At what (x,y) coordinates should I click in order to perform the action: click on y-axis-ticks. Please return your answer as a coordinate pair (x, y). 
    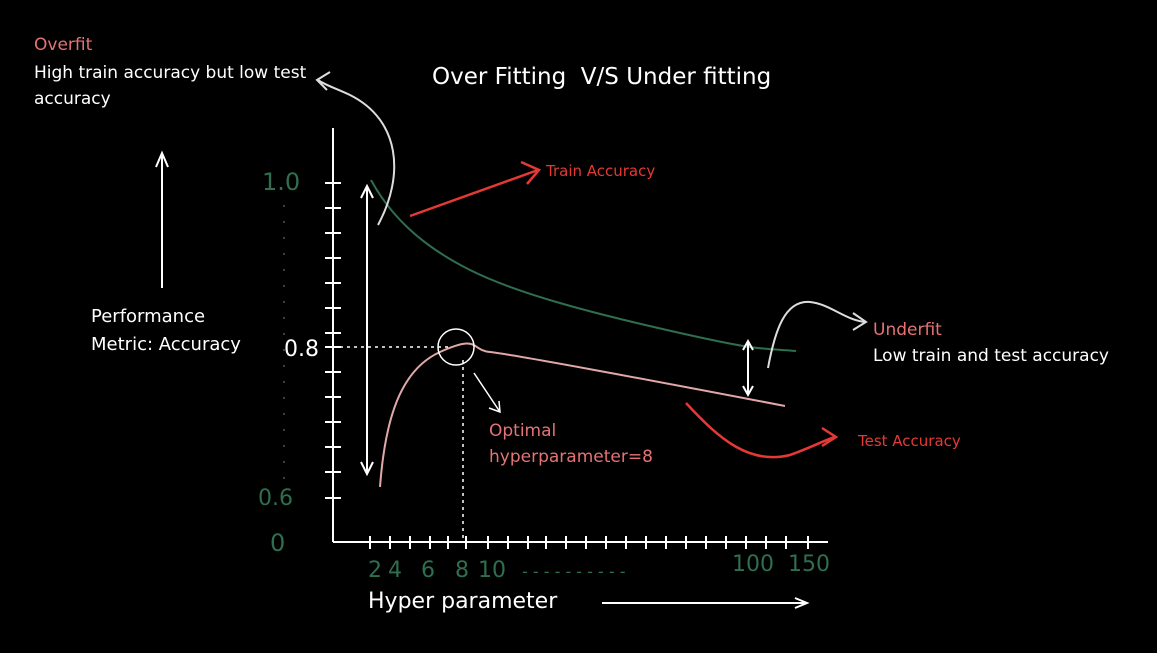
    Looking at the image, I should click on (333, 340).